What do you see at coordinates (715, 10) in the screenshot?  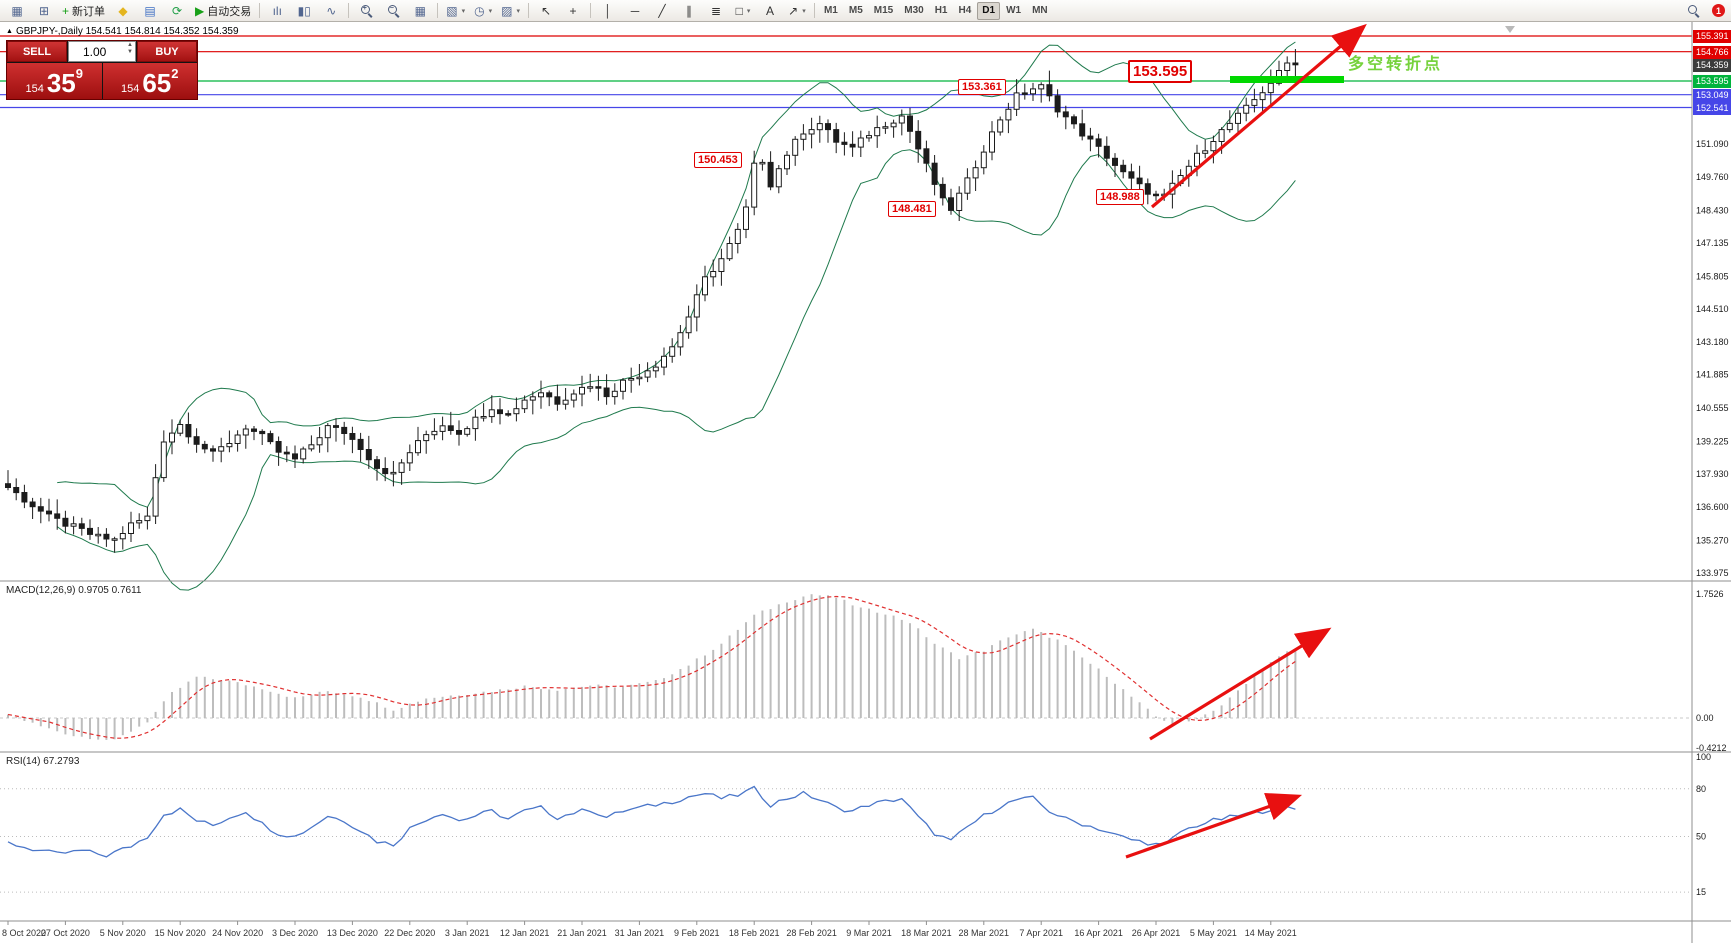 I see `fibonacci-icon: ≣` at bounding box center [715, 10].